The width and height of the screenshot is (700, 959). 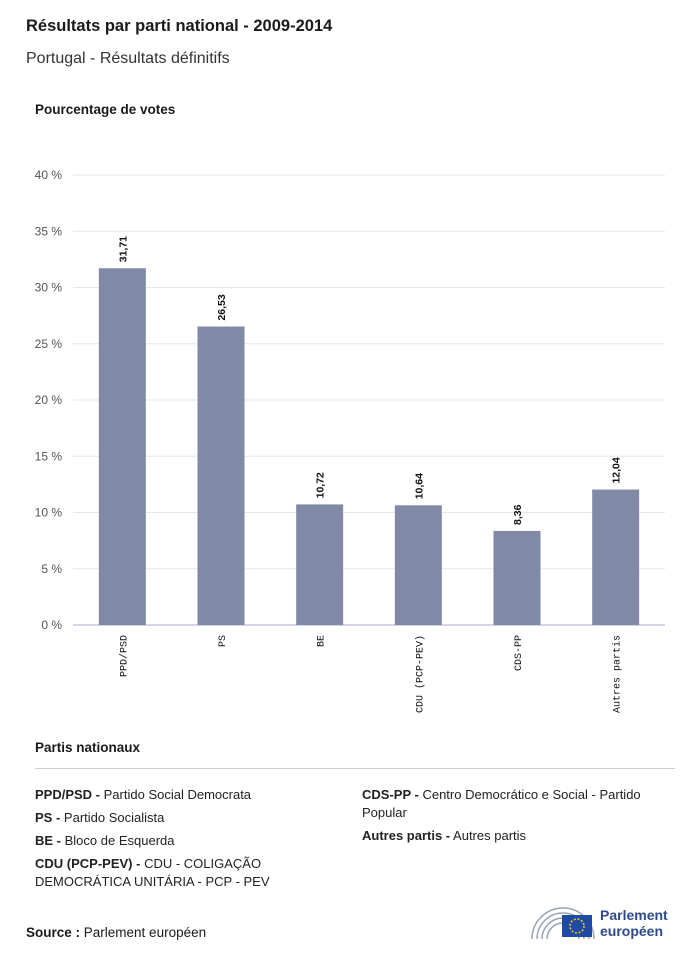 I want to click on y-tick-label: 15 %, so click(x=49, y=456).